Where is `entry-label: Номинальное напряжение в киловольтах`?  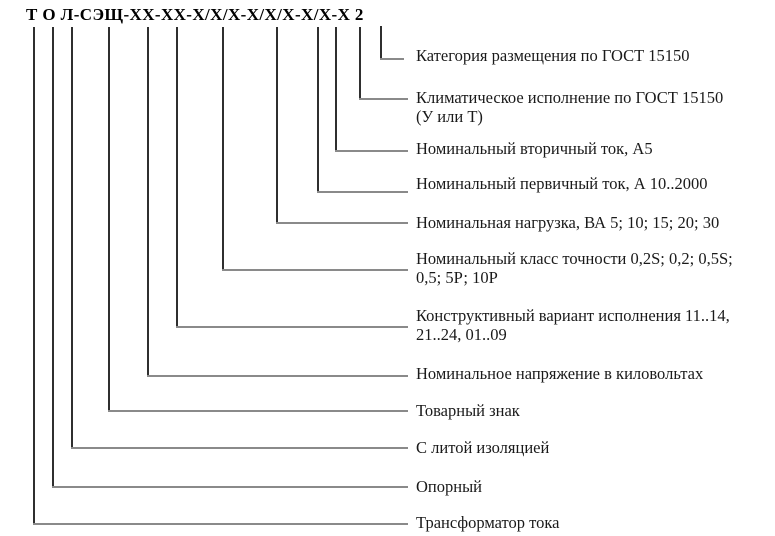
entry-label: Номинальное напряжение в киловольтах is located at coordinates (560, 373).